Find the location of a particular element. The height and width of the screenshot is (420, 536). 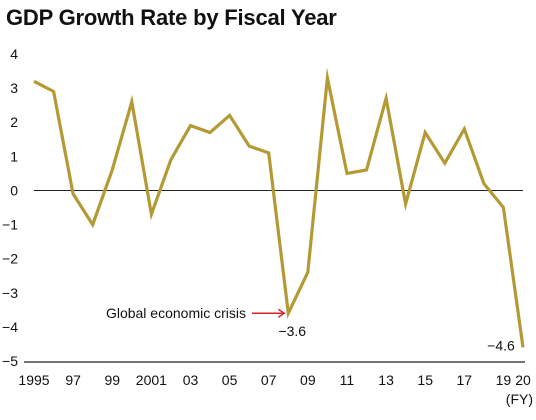

y-tick-label: −3 is located at coordinates (10, 293).